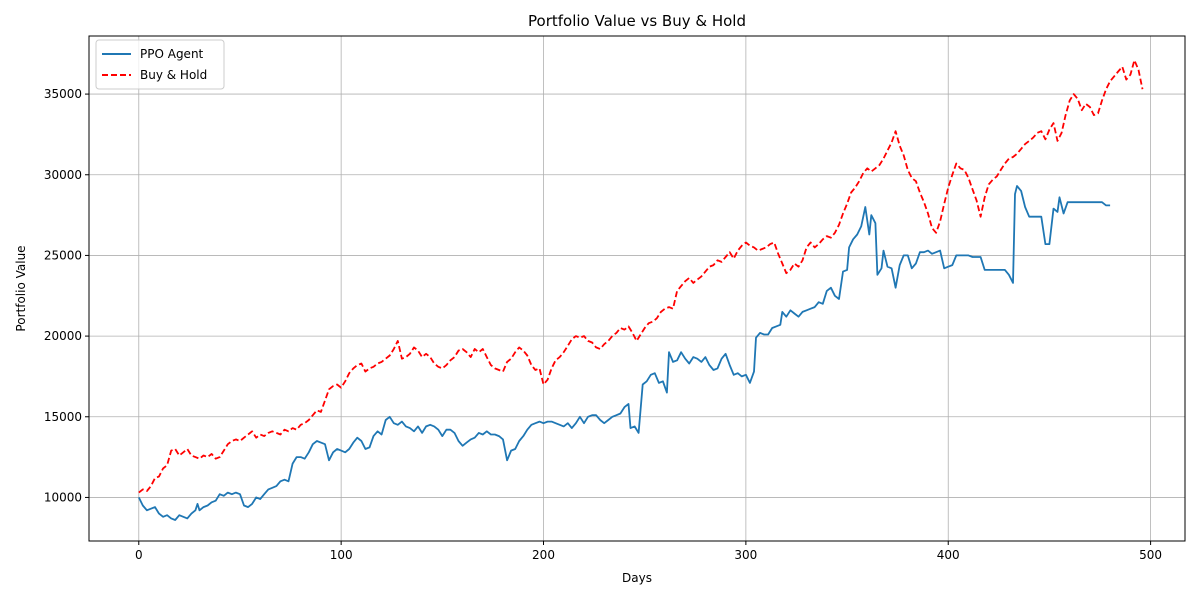 The image size is (1200, 600). What do you see at coordinates (637, 578) in the screenshot?
I see `x-axis-label: Days` at bounding box center [637, 578].